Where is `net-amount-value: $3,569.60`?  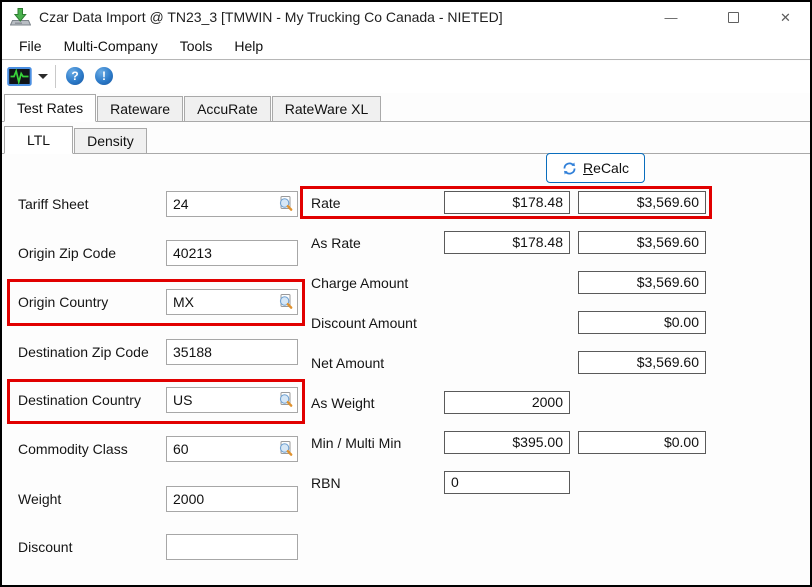
net-amount-value: $3,569.60 is located at coordinates (642, 362).